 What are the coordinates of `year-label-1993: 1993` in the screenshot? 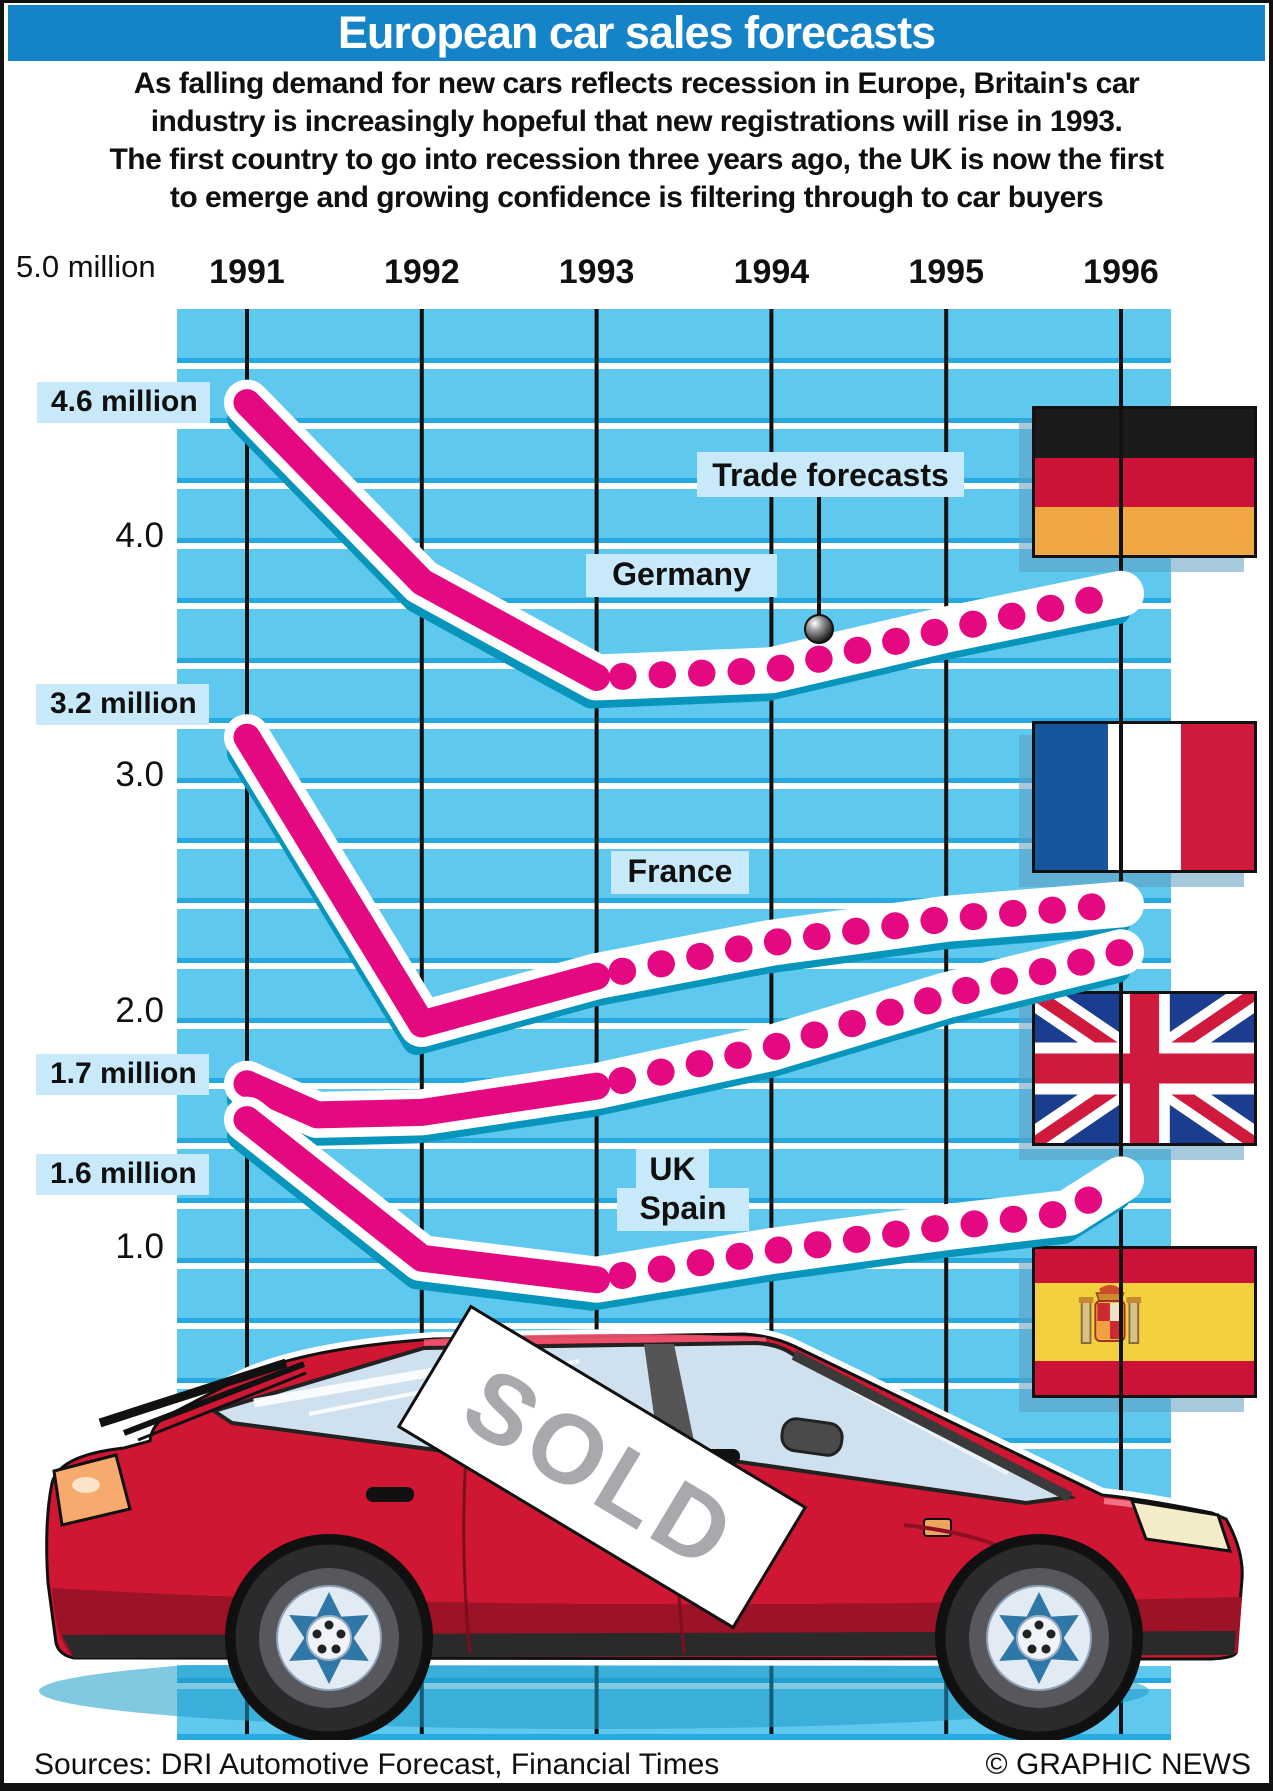 It's located at (596, 272).